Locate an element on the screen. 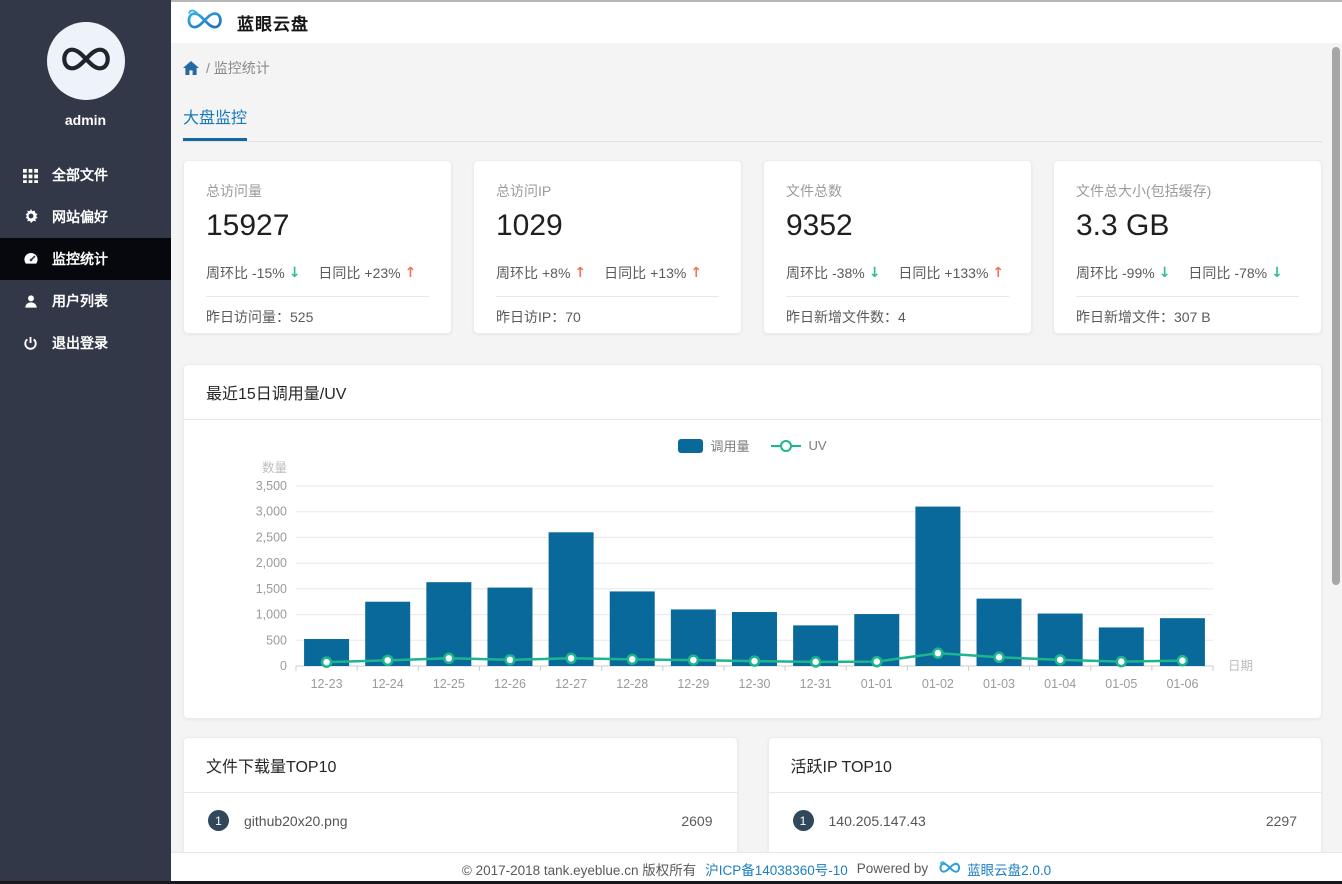 The height and width of the screenshot is (884, 1342). sidebar-item-logout: 退出登录 is located at coordinates (85, 343).